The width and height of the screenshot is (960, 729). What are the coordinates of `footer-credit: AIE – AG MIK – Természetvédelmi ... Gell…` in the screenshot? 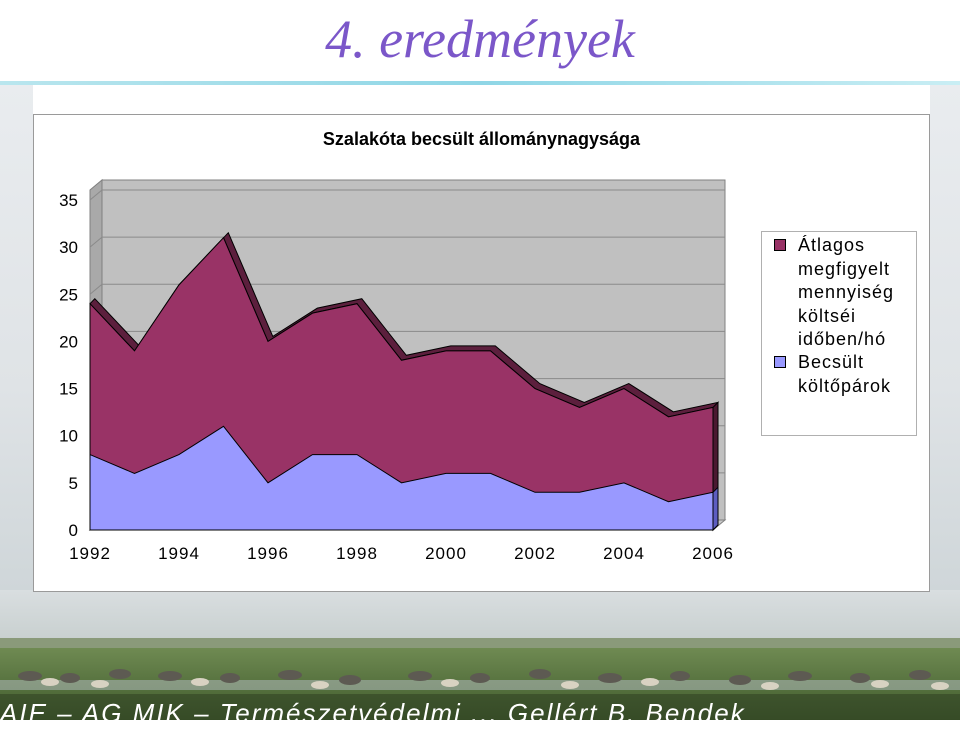 It's located at (373, 713).